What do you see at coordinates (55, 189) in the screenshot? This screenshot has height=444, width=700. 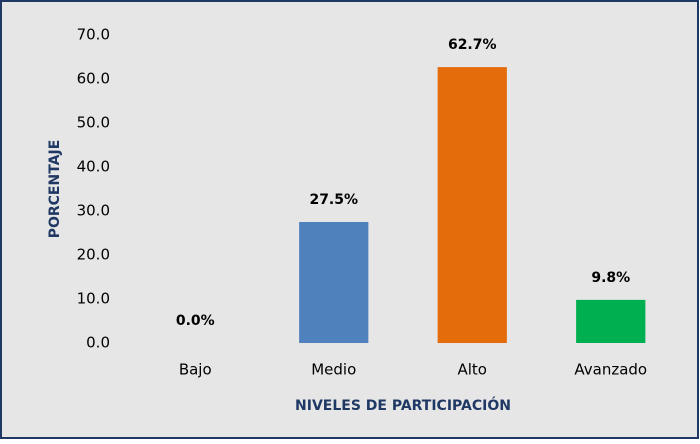 I see `y-axis-label: PORCENTAJE` at bounding box center [55, 189].